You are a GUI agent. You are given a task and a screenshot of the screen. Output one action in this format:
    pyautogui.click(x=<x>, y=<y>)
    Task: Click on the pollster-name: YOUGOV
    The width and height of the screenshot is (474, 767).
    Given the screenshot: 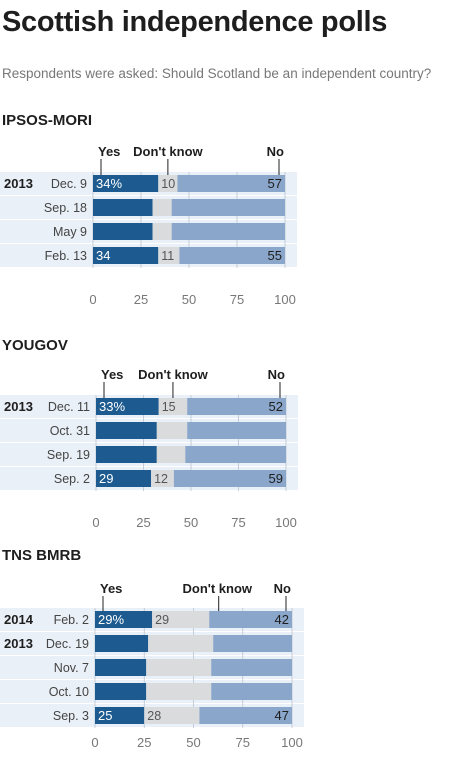 What is the action you would take?
    pyautogui.click(x=35, y=345)
    